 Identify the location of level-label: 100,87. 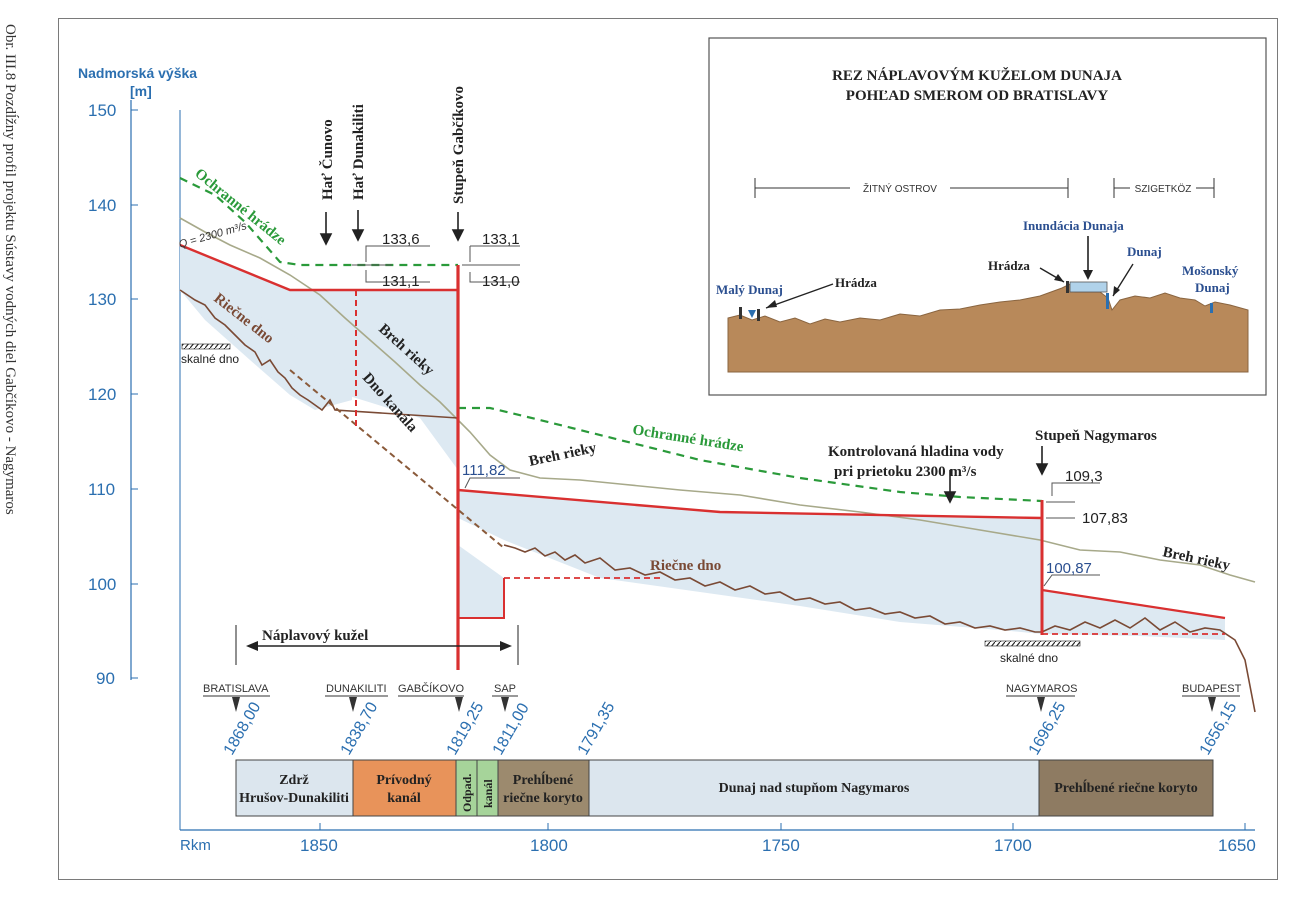
(1069, 568).